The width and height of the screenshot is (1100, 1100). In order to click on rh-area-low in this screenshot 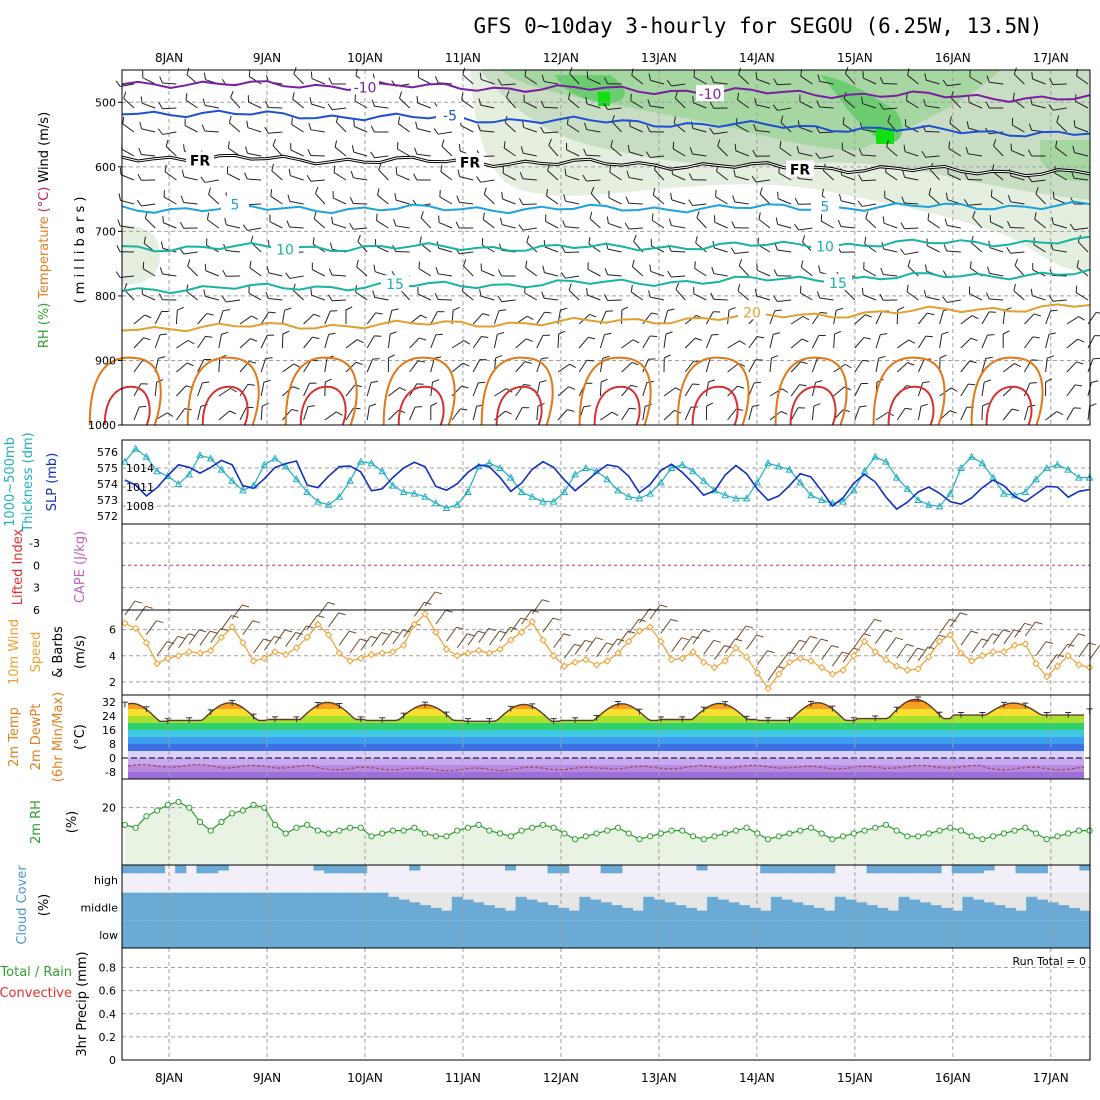, I will do `click(141, 255)`.